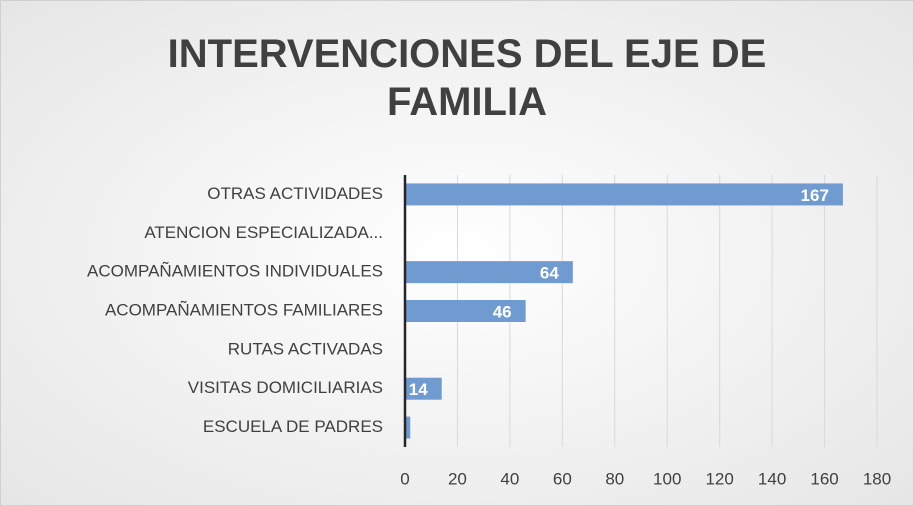 The image size is (914, 506). I want to click on y-tick-label: VISITAS DOMICILIARIAS, so click(285, 387).